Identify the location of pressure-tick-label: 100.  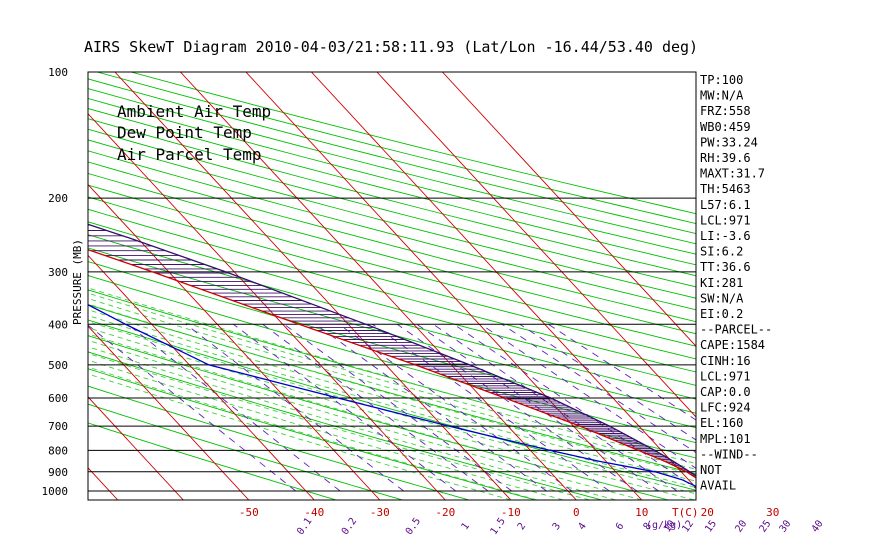
(58, 72).